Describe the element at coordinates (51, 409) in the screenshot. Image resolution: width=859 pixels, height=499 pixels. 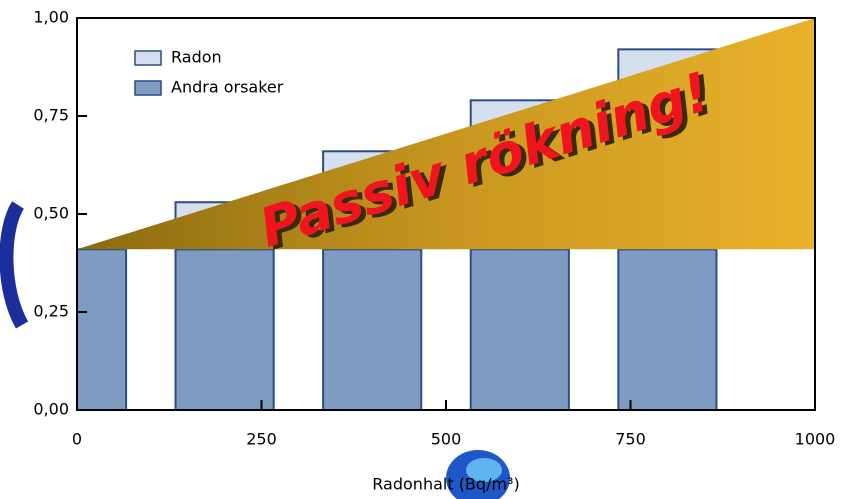
I see `y-tick-label: 0,00` at that location.